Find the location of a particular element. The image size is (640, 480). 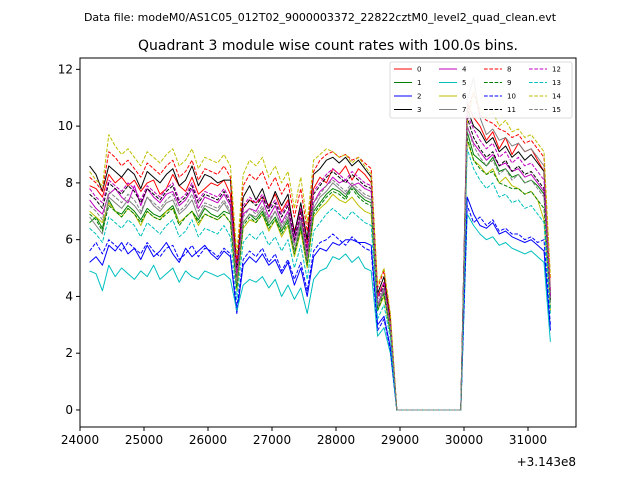

x-tick-label: 25000 is located at coordinates (144, 440).